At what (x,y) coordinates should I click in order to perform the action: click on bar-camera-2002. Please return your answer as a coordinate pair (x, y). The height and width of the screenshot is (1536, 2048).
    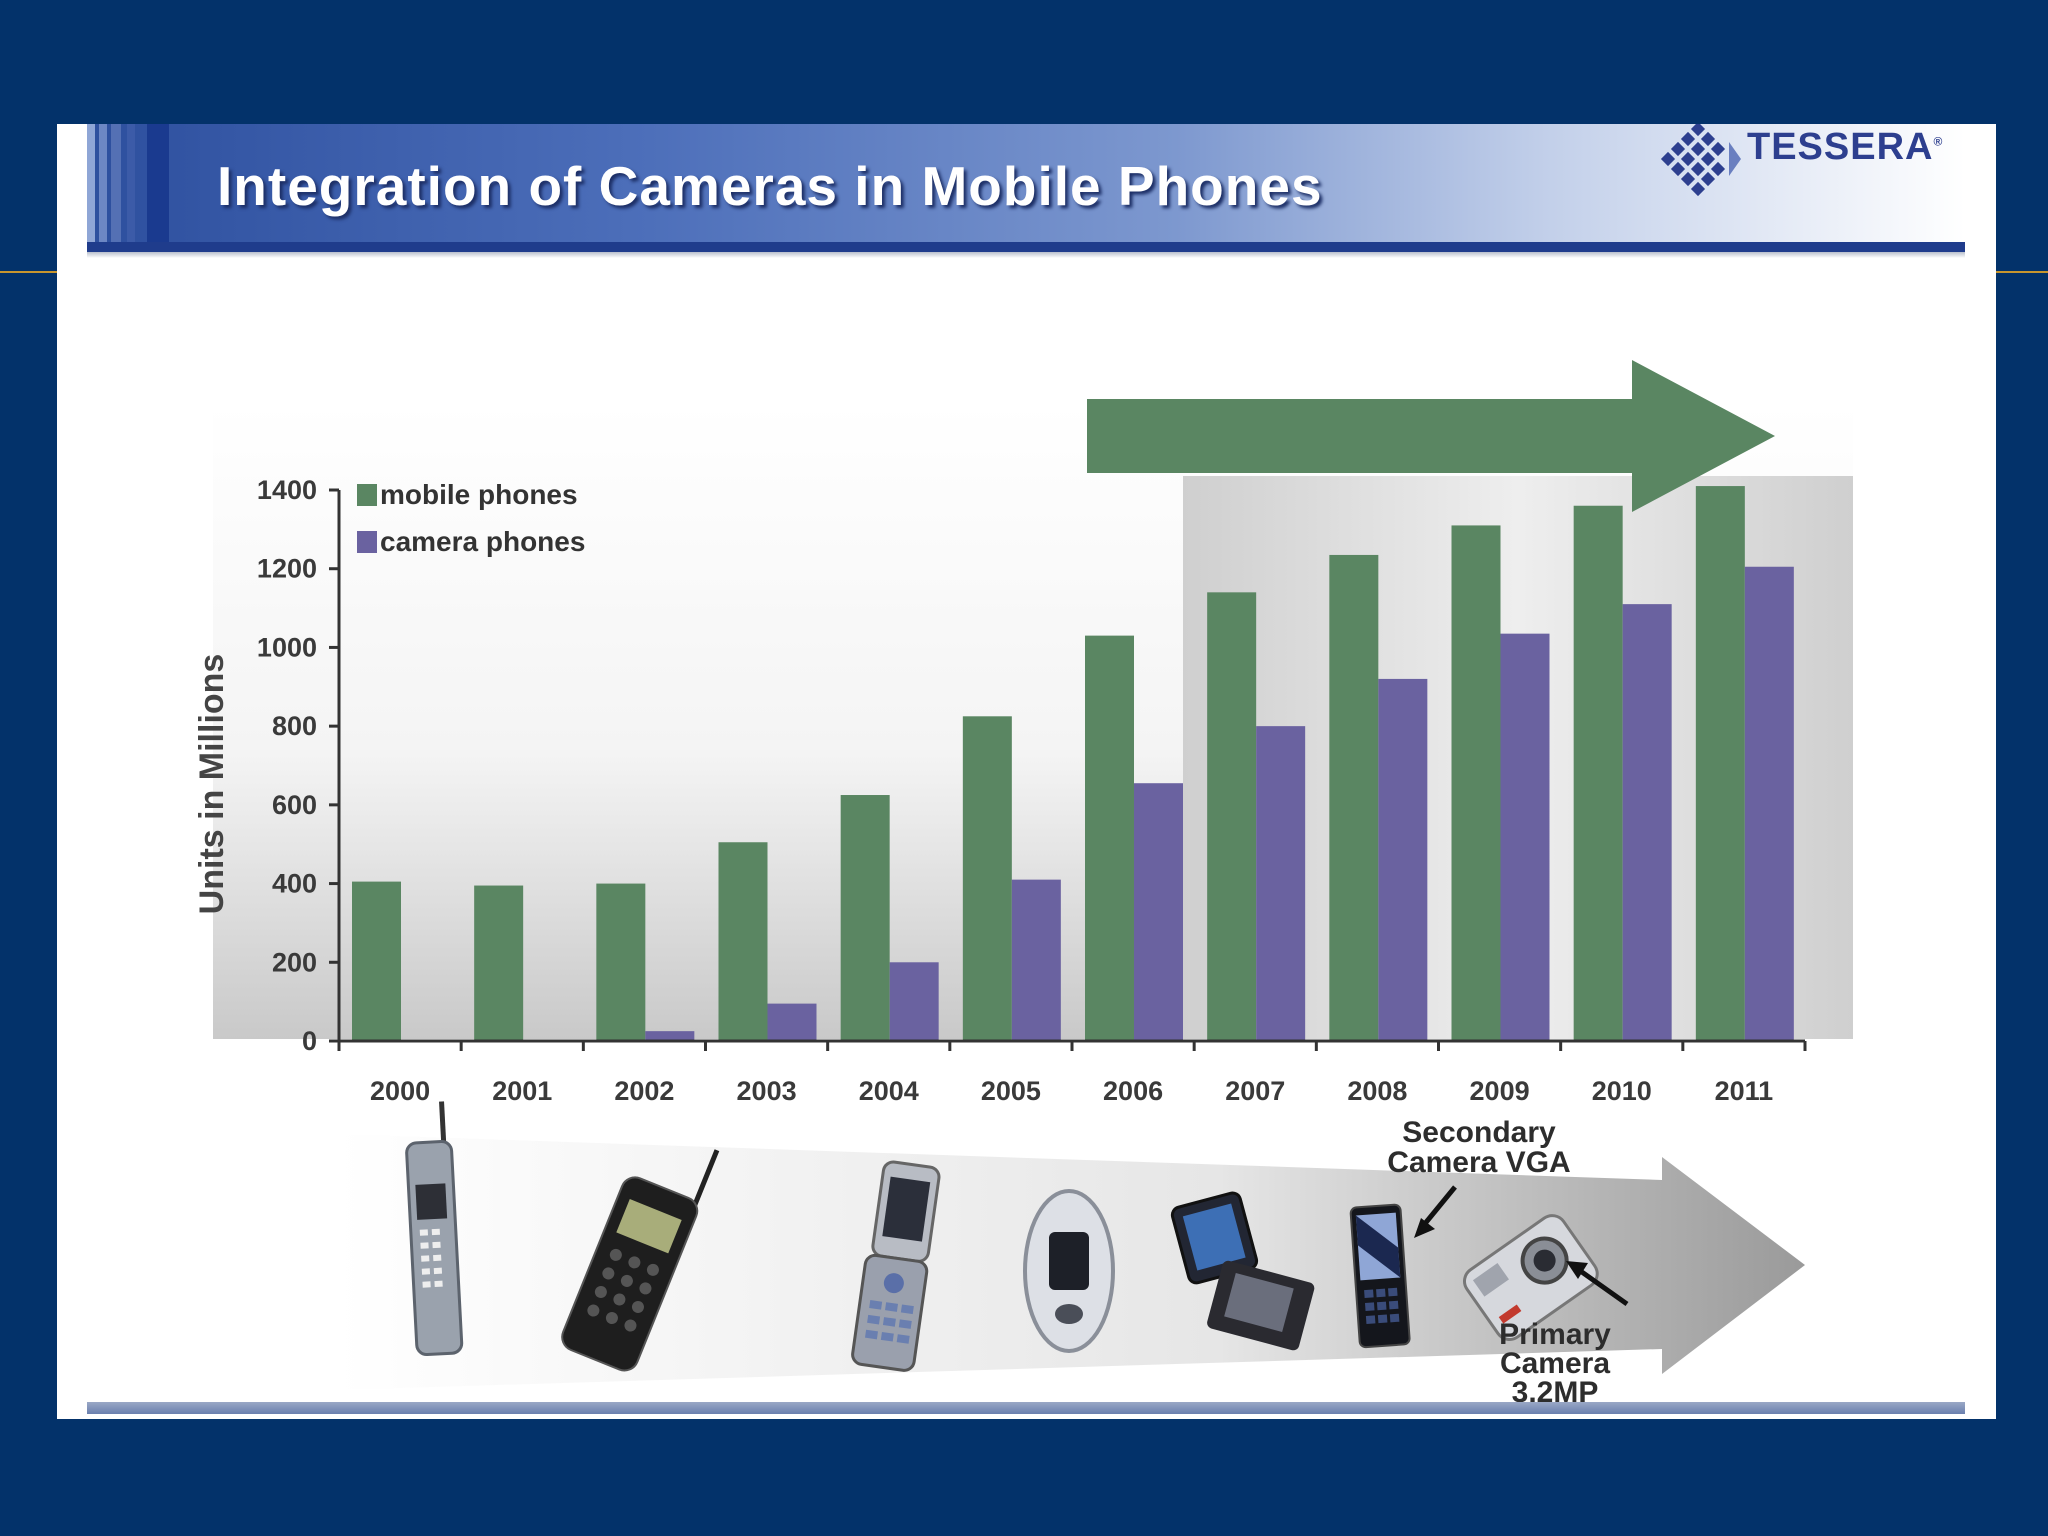
    Looking at the image, I should click on (670, 1036).